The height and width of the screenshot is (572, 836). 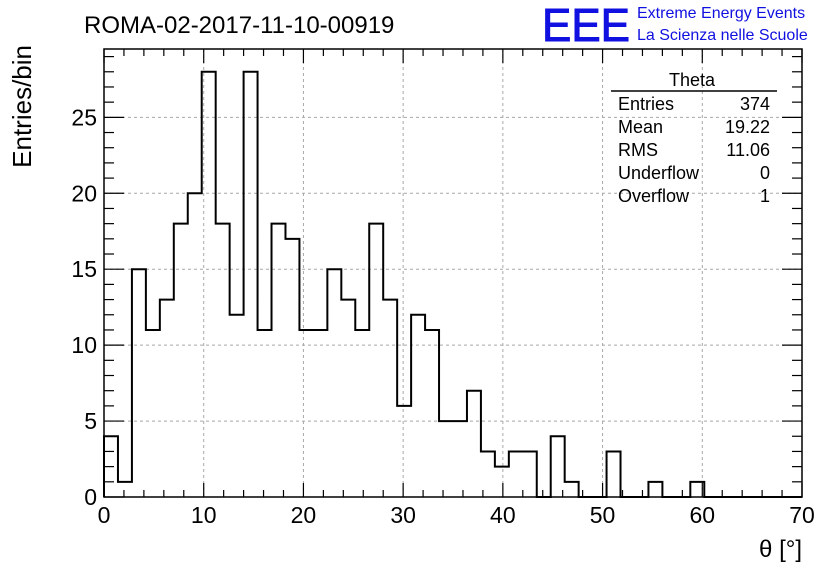 What do you see at coordinates (603, 515) in the screenshot?
I see `x-tick-label: 50` at bounding box center [603, 515].